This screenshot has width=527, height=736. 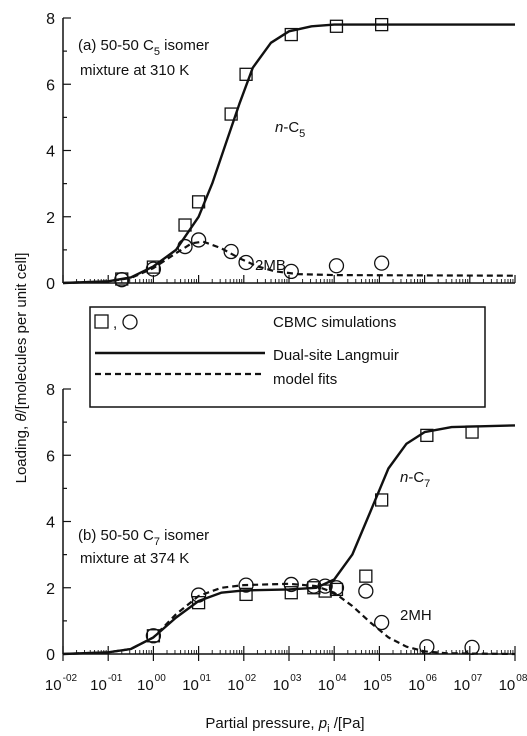 What do you see at coordinates (334, 322) in the screenshot?
I see `legend-markers-label: CBMC simulations` at bounding box center [334, 322].